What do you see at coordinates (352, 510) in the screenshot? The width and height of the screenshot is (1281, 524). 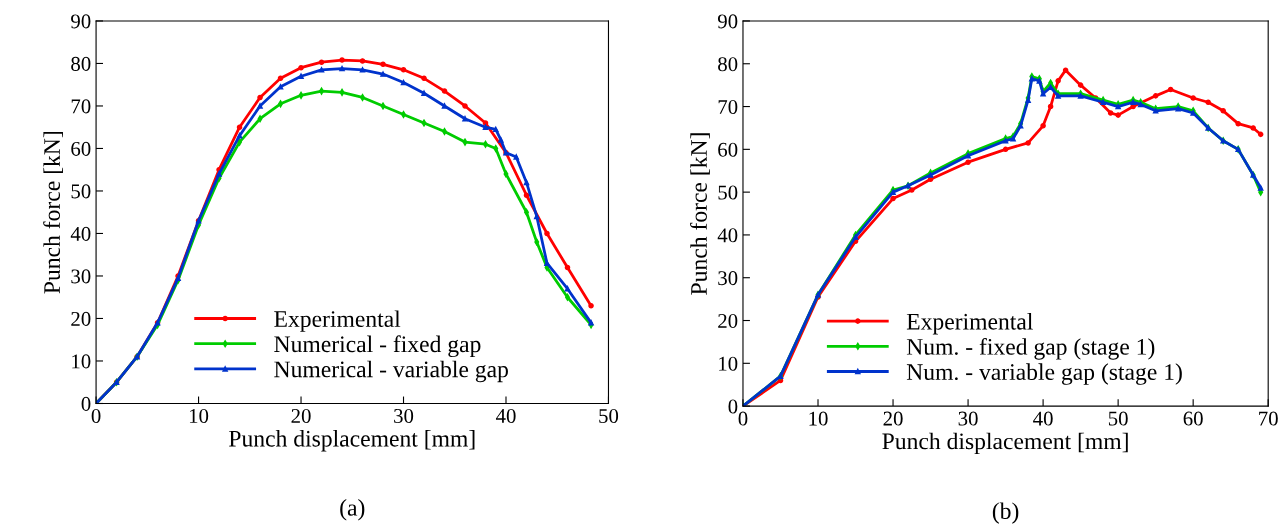 I see `text: (a)` at bounding box center [352, 510].